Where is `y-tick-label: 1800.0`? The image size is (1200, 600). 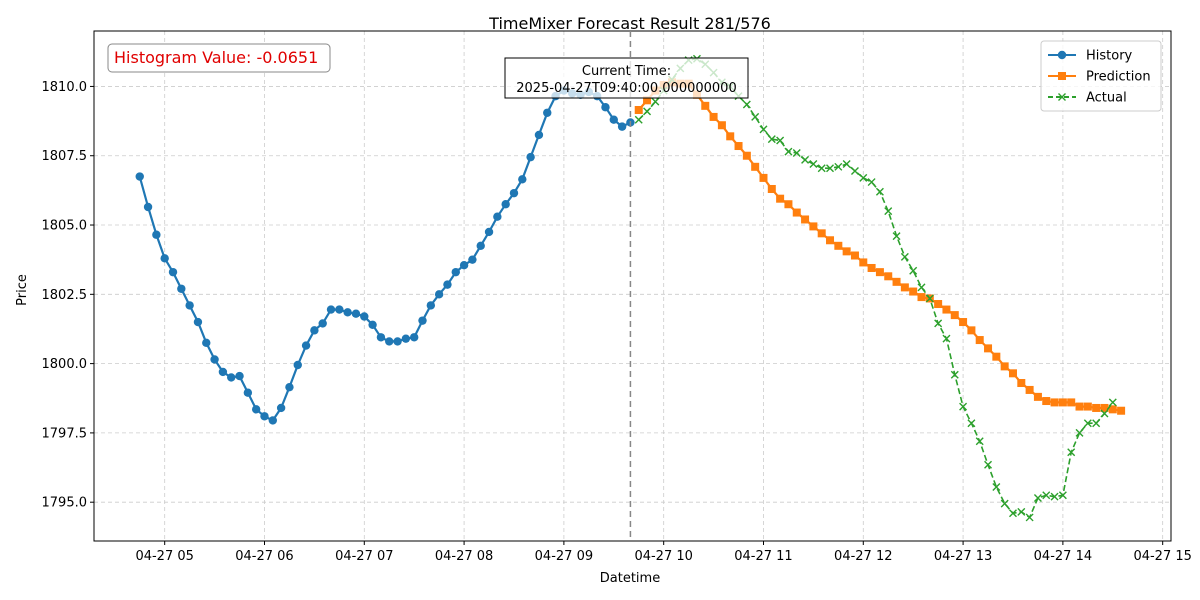 y-tick-label: 1800.0 is located at coordinates (65, 364).